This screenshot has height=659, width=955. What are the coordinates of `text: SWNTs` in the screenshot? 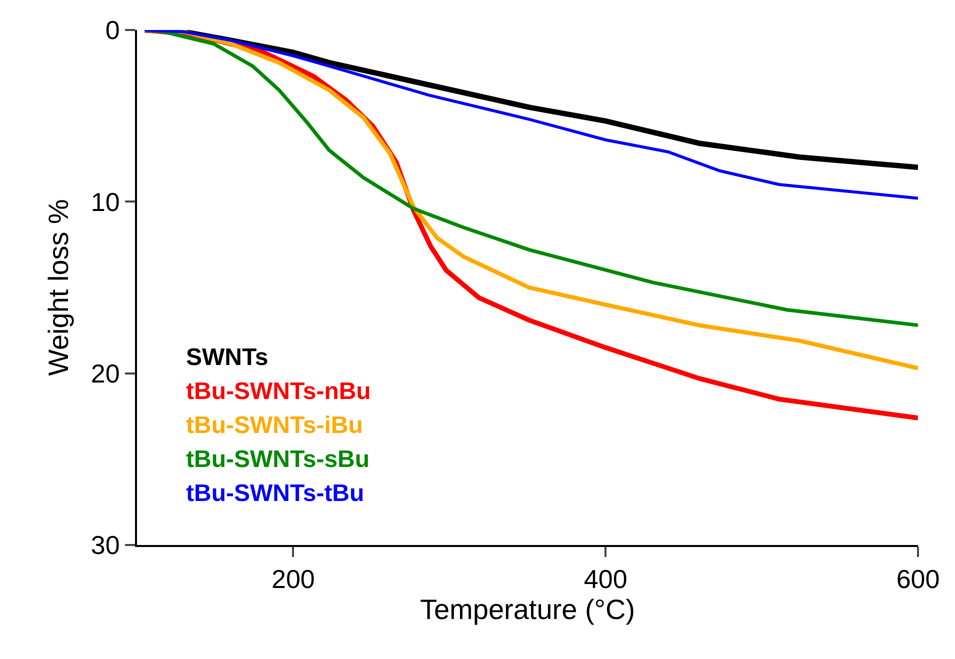 It's located at (227, 357).